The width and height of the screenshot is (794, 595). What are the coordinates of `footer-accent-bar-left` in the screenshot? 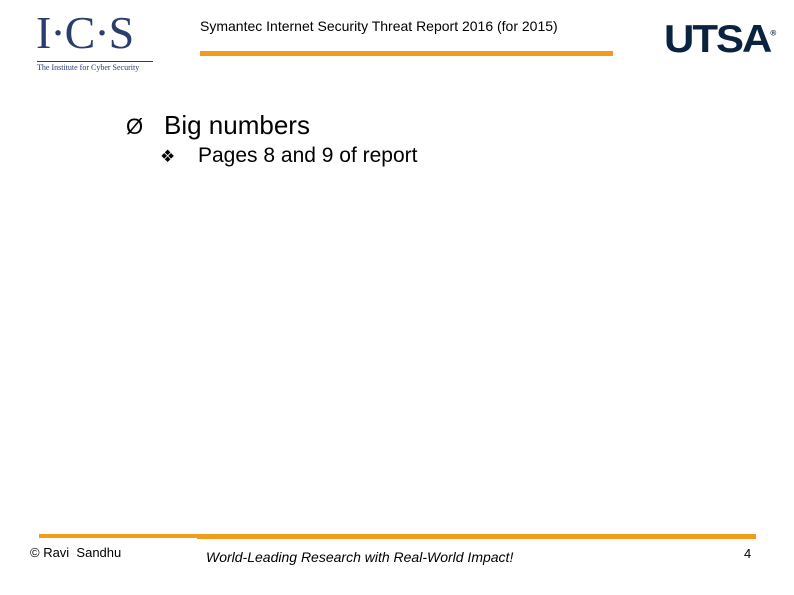 It's located at (118, 536).